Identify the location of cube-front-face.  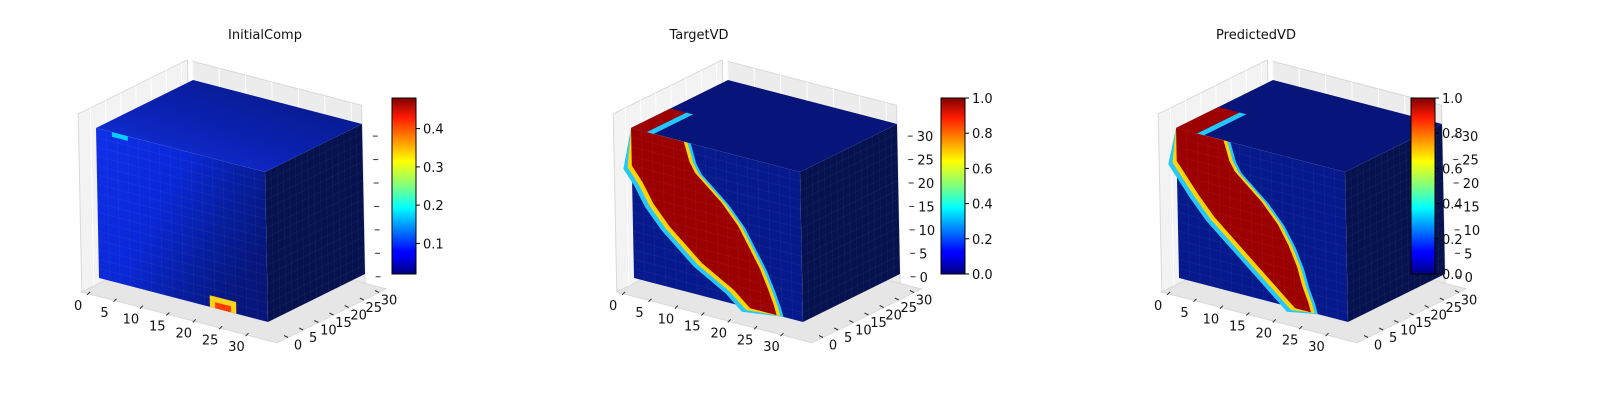
(182, 225).